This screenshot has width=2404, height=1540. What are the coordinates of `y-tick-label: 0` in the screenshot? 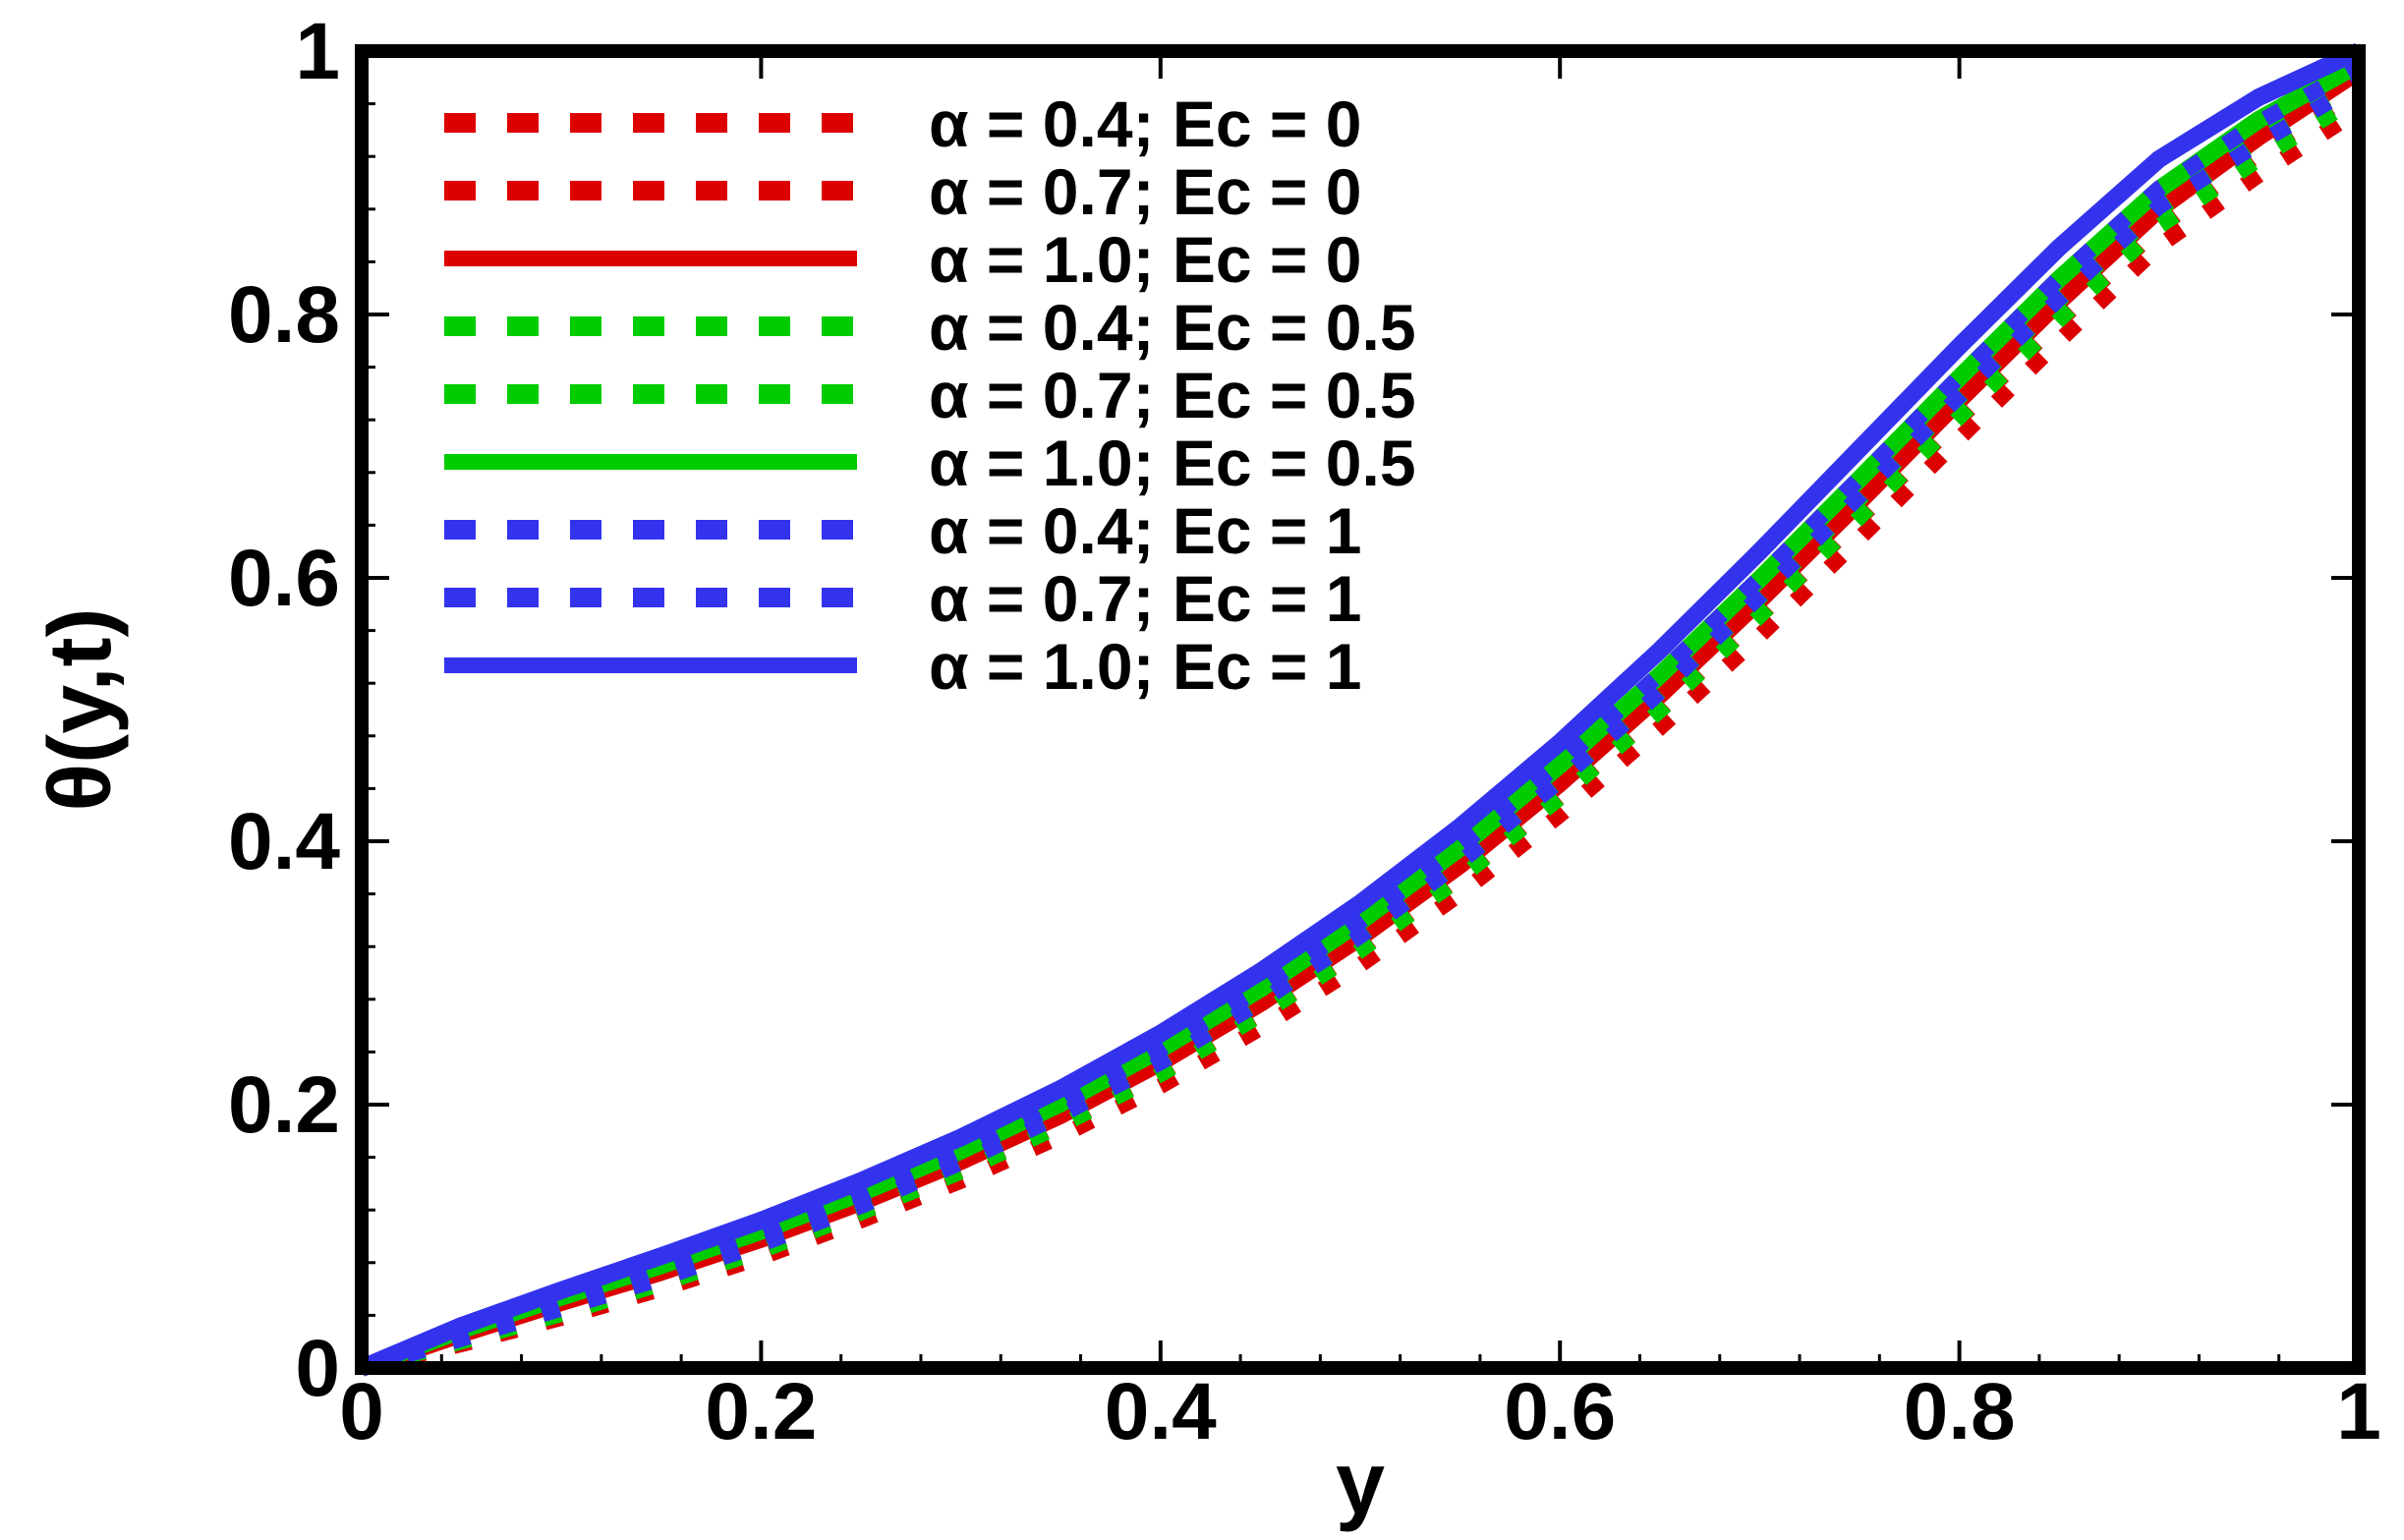 It's located at (317, 1368).